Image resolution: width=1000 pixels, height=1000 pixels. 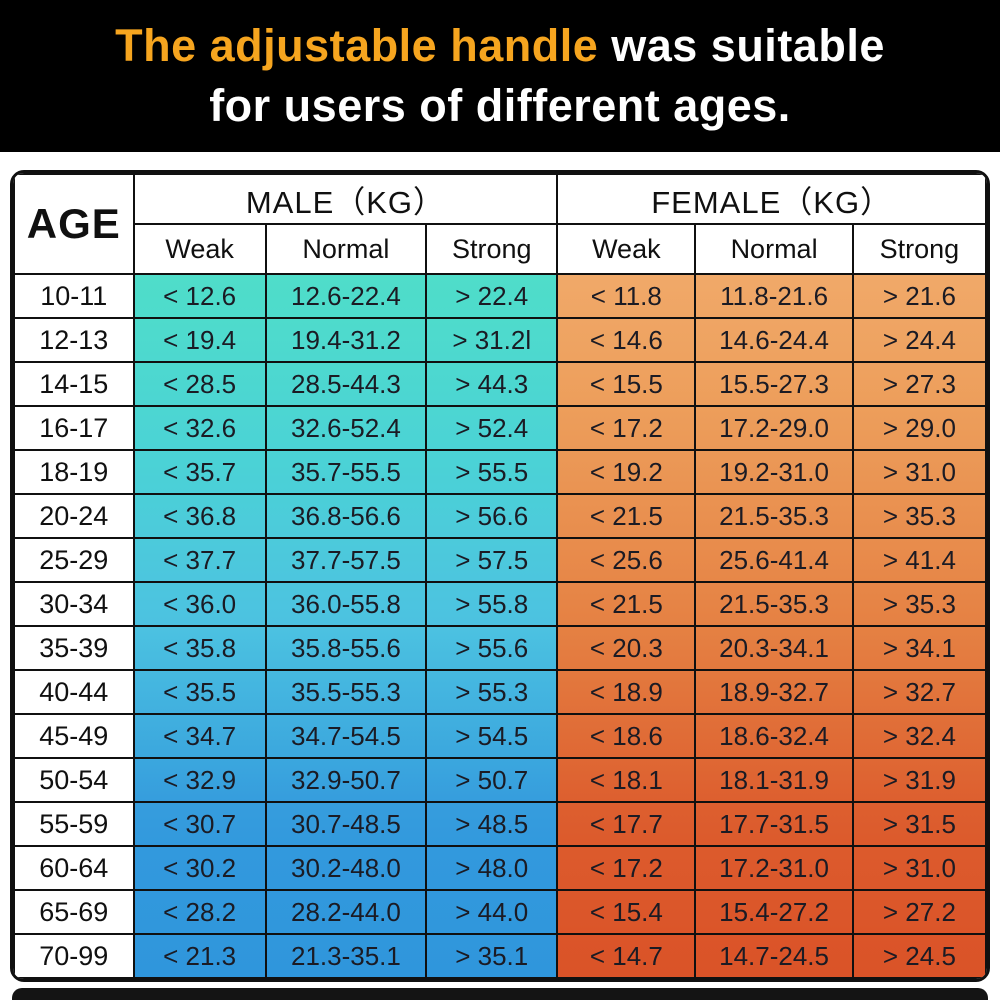 I want to click on male-value-cell: > 55.3, so click(x=492, y=692).